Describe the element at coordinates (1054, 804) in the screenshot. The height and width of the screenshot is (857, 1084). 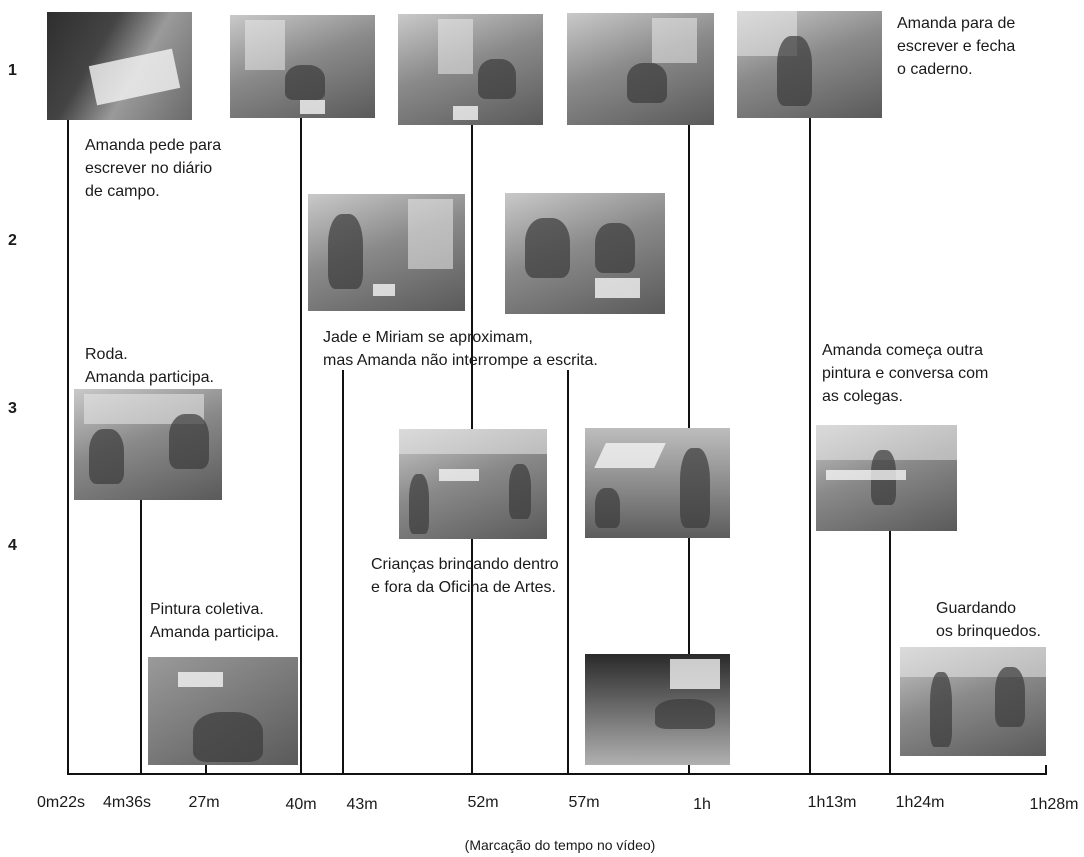
I see `time-tick-label: 1h28m` at that location.